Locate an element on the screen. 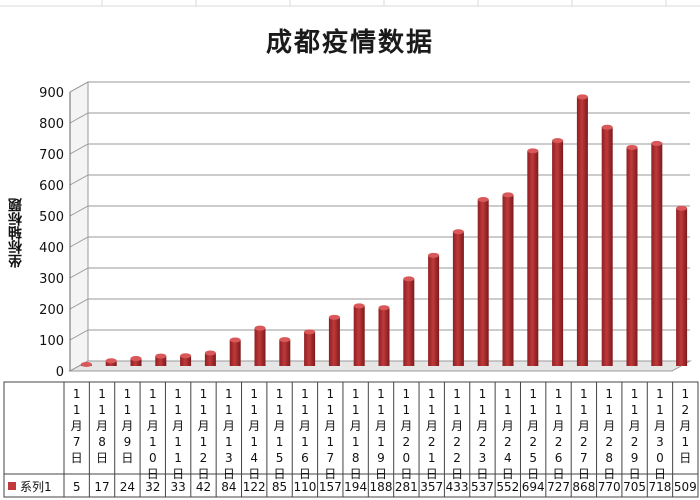 The height and width of the screenshot is (500, 700). bar-11月8日 is located at coordinates (111, 362).